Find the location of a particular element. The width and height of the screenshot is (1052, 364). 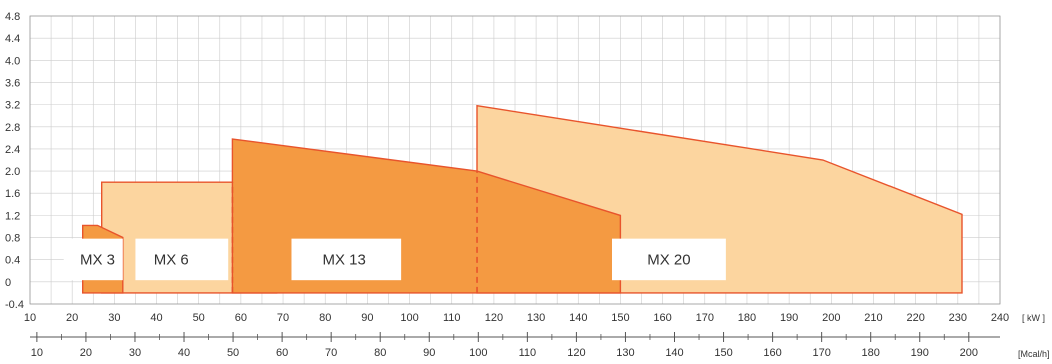

y-tick-label: 0.8 is located at coordinates (12, 239).